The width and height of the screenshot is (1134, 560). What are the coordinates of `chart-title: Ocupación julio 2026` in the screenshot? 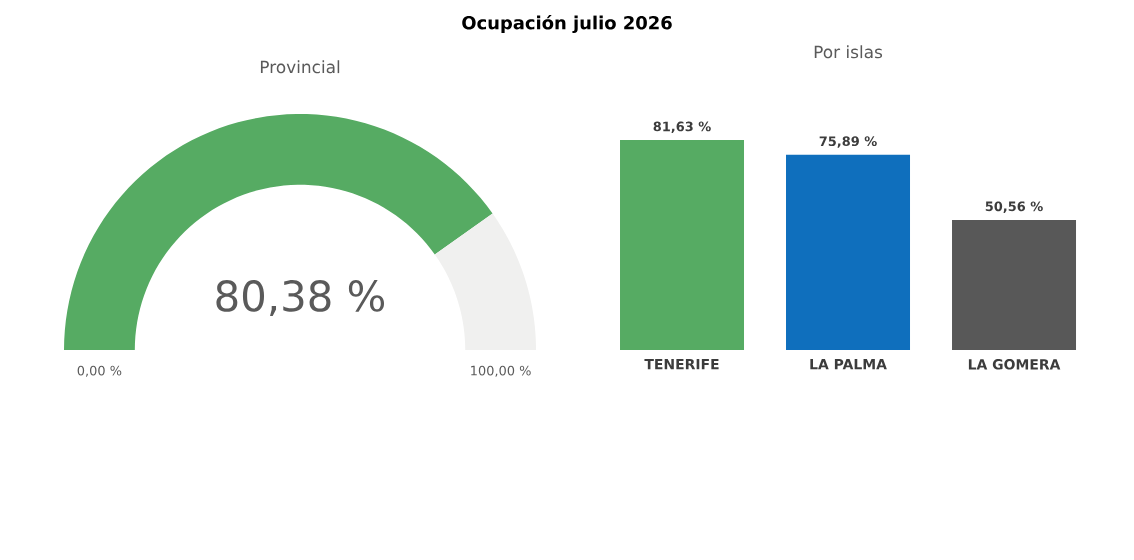 It's located at (567, 24).